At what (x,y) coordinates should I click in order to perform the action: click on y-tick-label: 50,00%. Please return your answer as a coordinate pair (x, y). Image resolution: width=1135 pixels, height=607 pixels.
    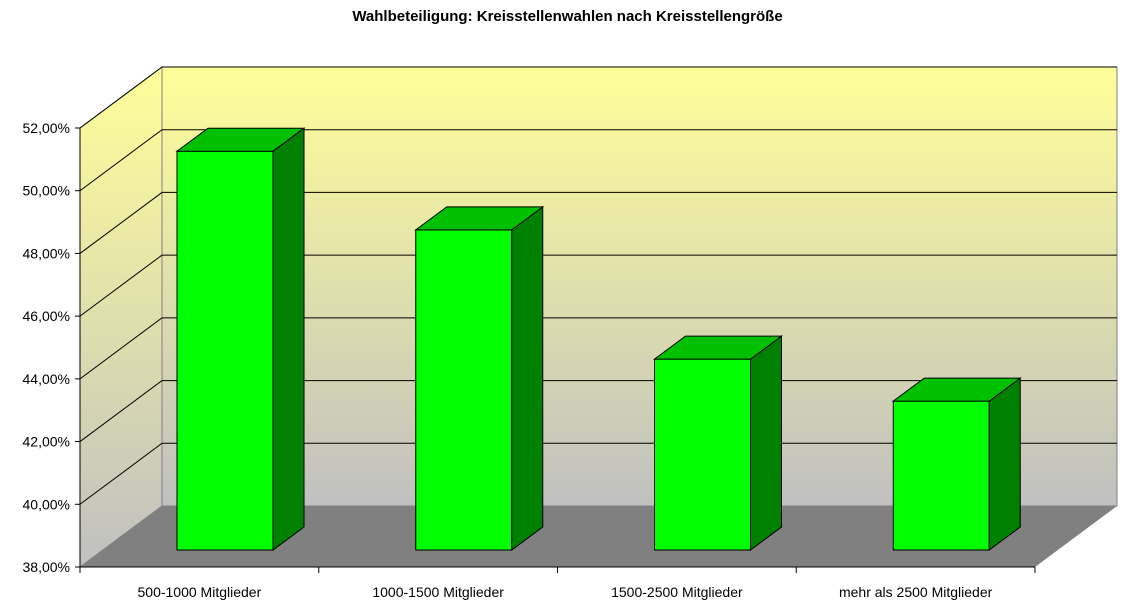
    Looking at the image, I should click on (46, 191).